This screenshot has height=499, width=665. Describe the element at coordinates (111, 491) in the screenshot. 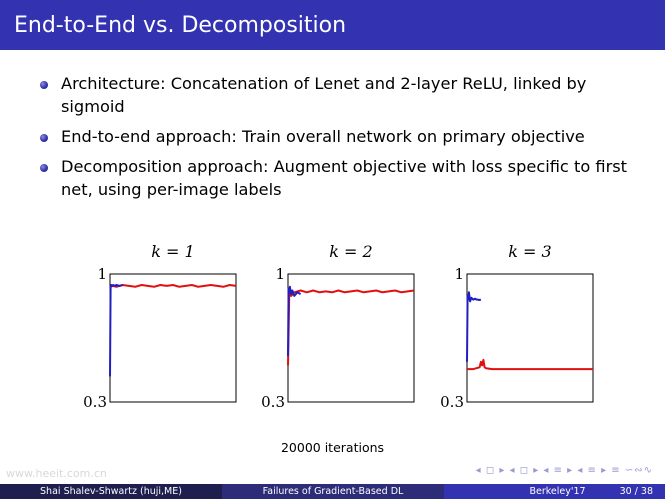

I see `footer-author: Shai Shalev-Shwartz (huji,ME)` at that location.